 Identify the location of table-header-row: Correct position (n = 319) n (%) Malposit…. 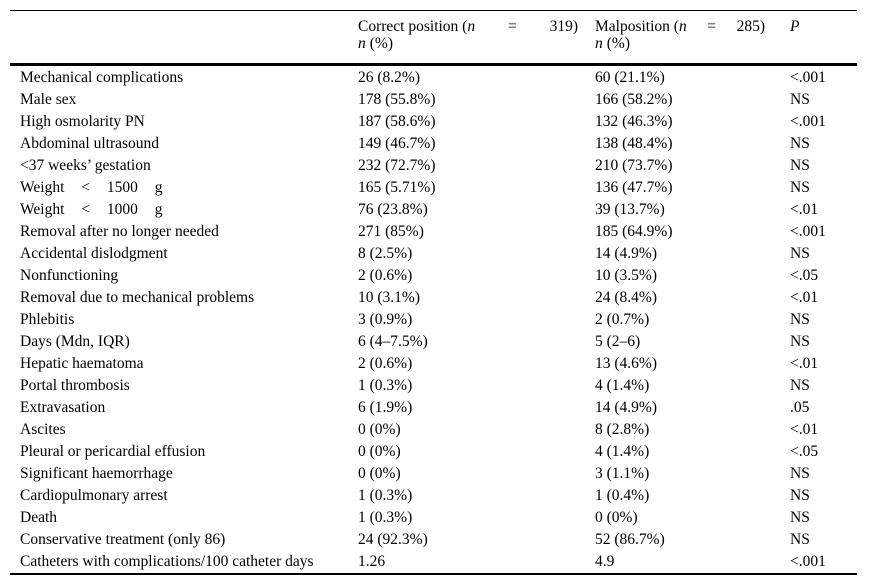
(433, 38).